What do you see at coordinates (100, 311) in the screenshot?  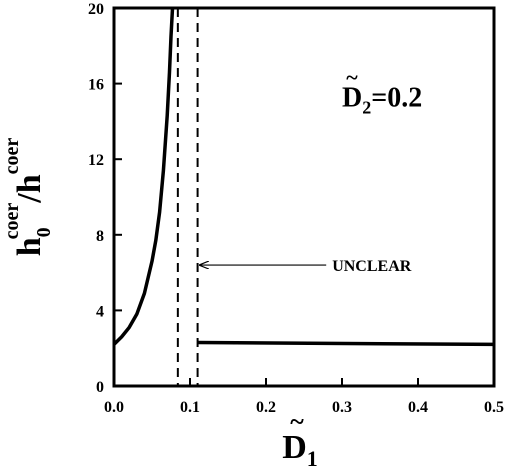 I see `y-tick-label: 4` at bounding box center [100, 311].